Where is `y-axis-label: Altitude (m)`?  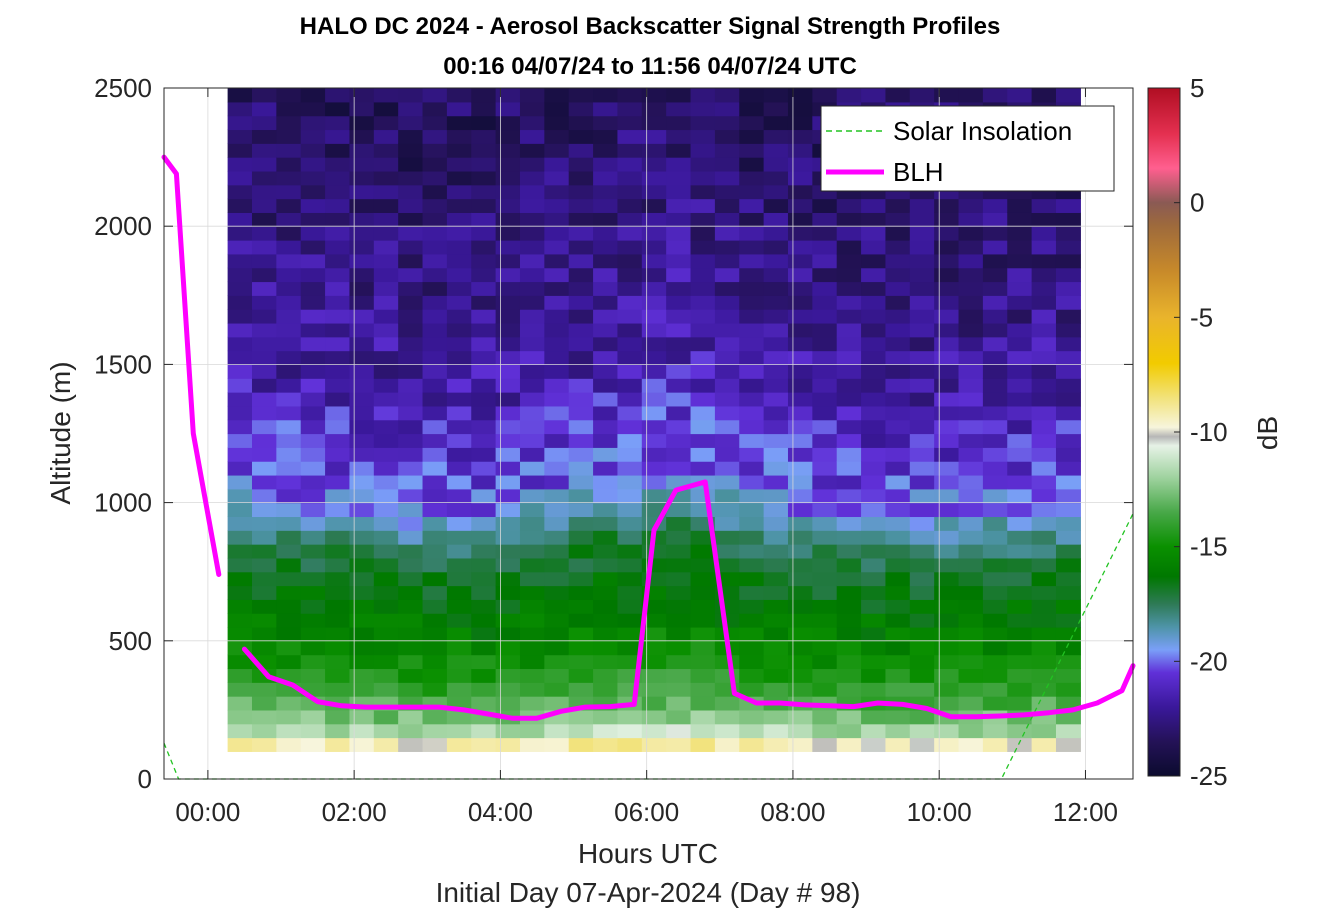
y-axis-label: Altitude (m) is located at coordinates (60, 432).